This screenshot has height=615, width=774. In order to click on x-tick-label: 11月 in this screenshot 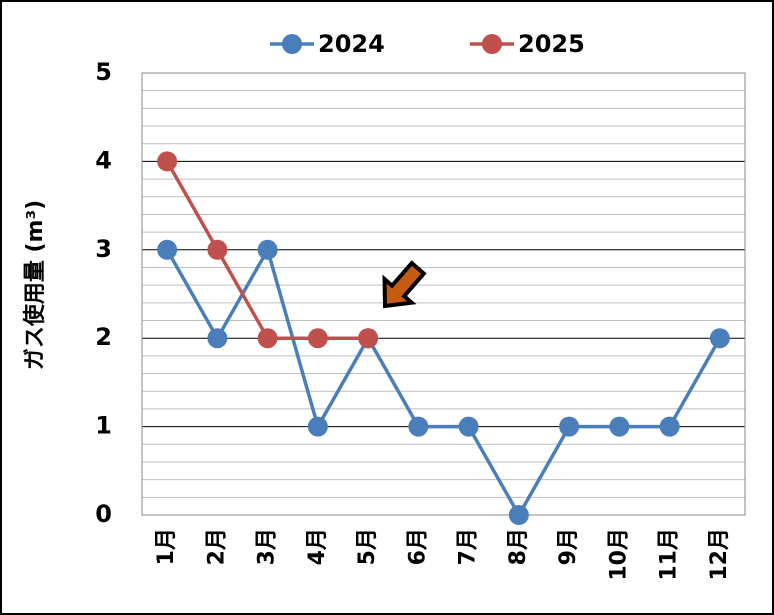, I will do `click(669, 554)`.